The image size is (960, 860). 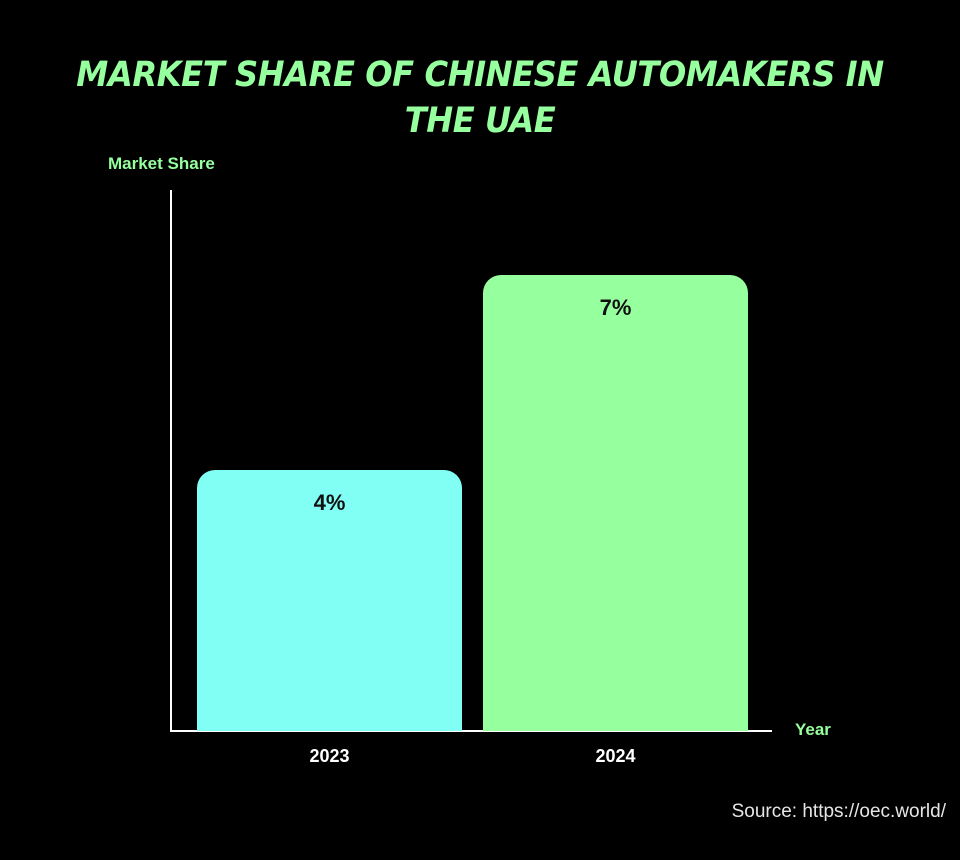 I want to click on y-axis-line, so click(x=171, y=461).